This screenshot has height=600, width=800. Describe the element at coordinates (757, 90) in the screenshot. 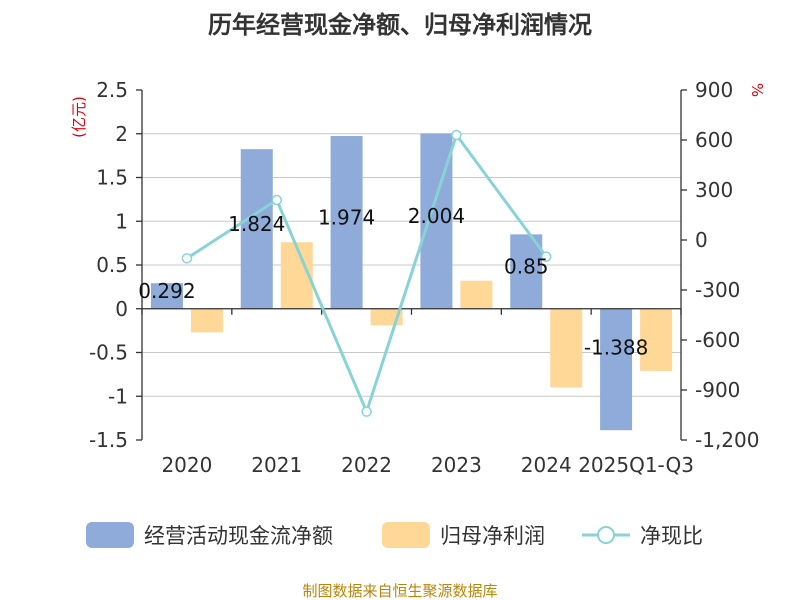

I see `right-axis-unit: %` at that location.